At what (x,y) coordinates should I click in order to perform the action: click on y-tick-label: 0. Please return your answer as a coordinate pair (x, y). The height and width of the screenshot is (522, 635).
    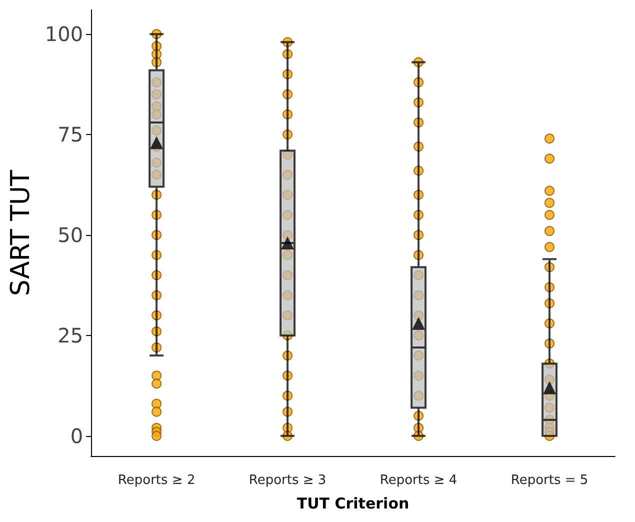
    Looking at the image, I should click on (77, 436).